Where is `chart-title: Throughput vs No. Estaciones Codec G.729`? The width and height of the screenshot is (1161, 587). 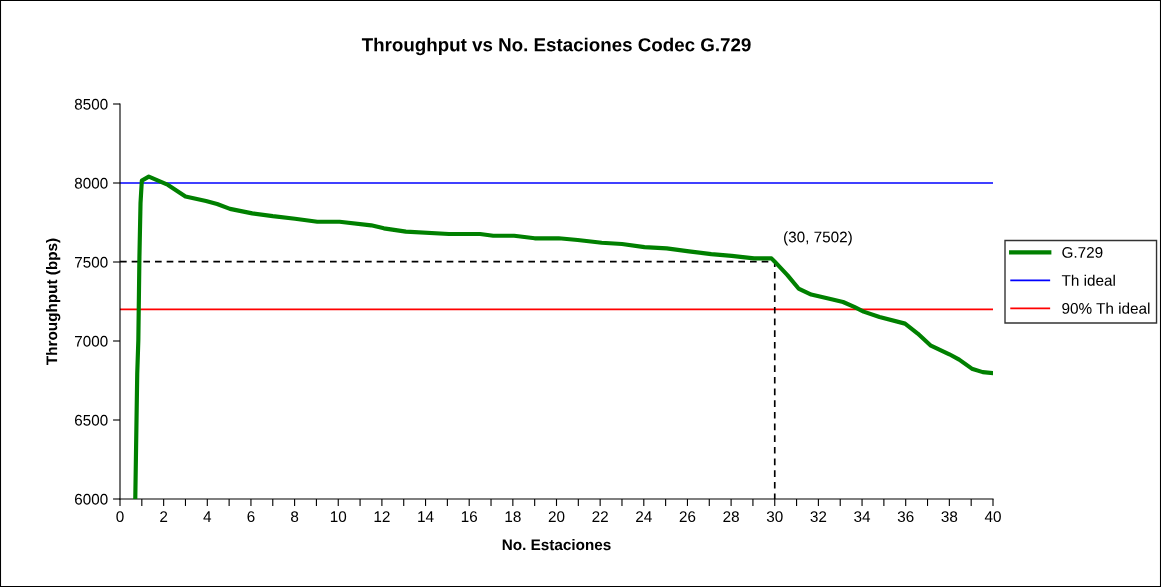
chart-title: Throughput vs No. Estaciones Codec G.729 is located at coordinates (556, 46).